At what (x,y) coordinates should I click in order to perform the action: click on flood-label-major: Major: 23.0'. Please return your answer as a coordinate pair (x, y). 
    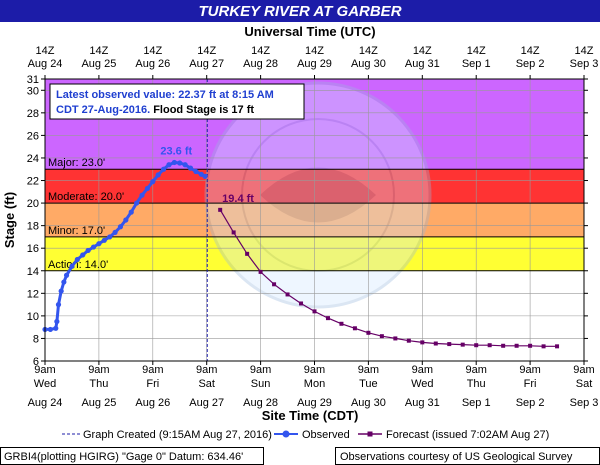
    Looking at the image, I should click on (76, 163).